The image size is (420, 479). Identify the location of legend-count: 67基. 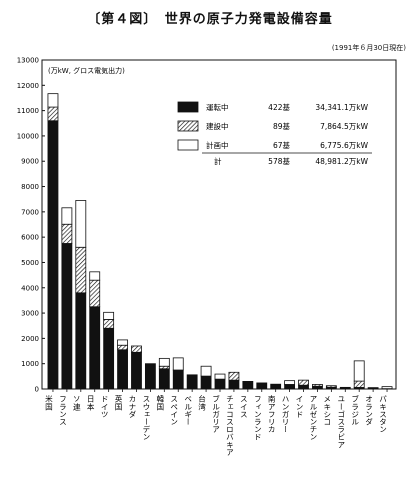
(282, 145).